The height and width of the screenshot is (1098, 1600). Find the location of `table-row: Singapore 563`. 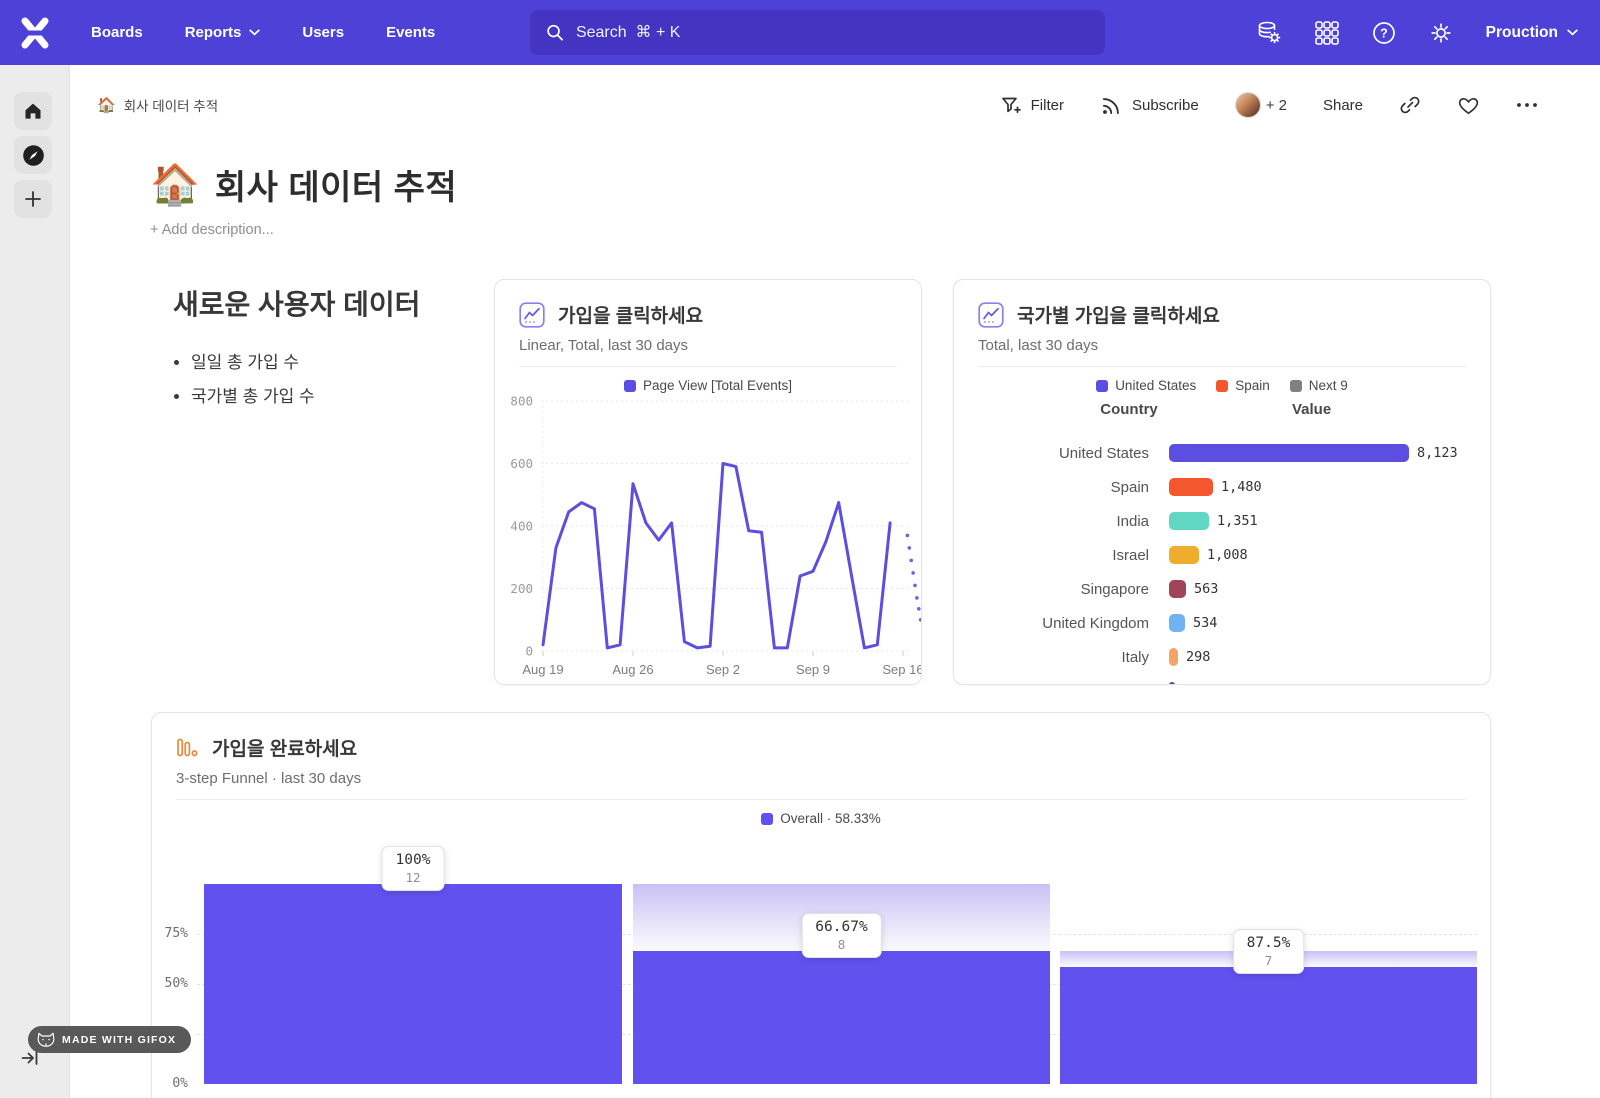

table-row: Singapore 563 is located at coordinates (1222, 589).